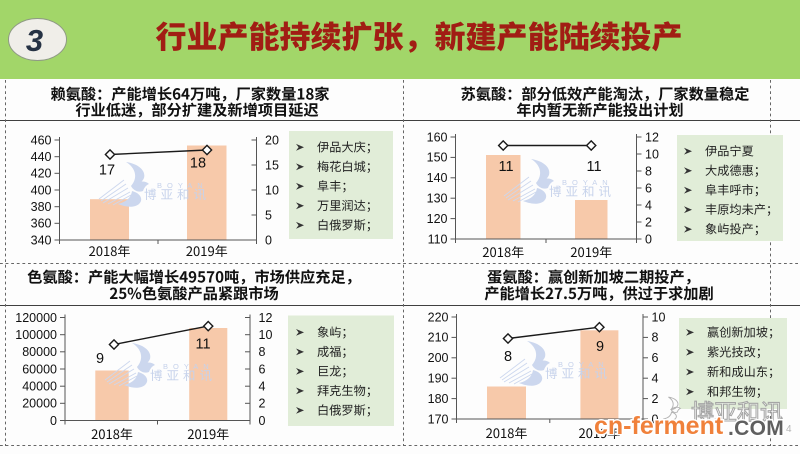 This screenshot has width=800, height=454. Describe the element at coordinates (437, 219) in the screenshot. I see `svg-text: 120` at that location.